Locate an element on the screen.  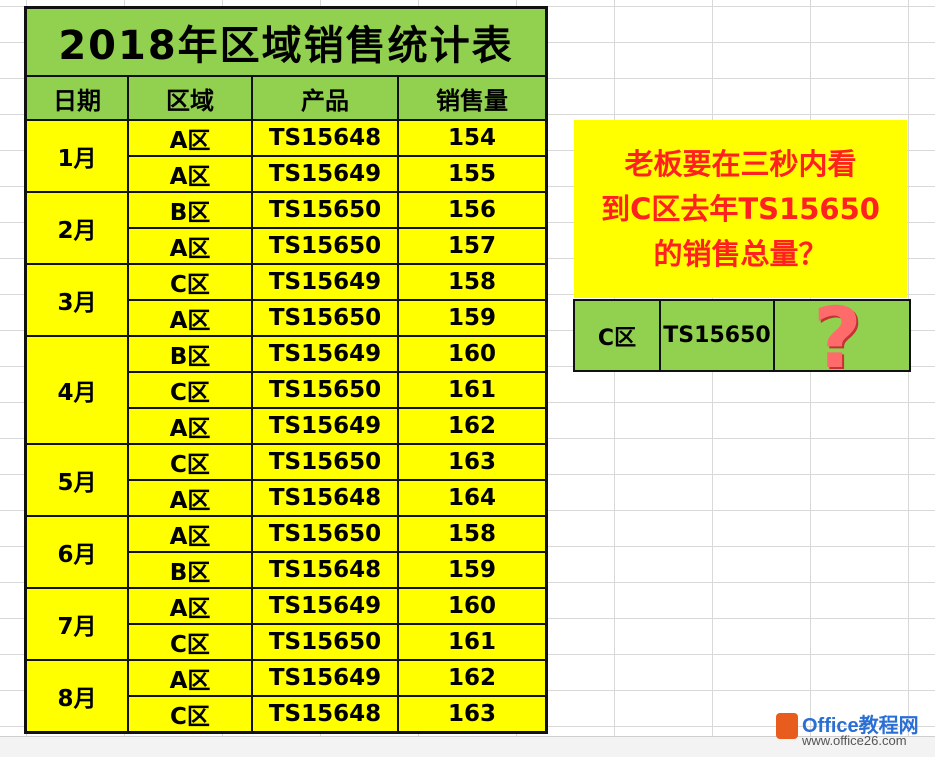
question-box: 老板要在三秒内看 到C区去年TS15650 的销售总量？ is located at coordinates (740, 209).